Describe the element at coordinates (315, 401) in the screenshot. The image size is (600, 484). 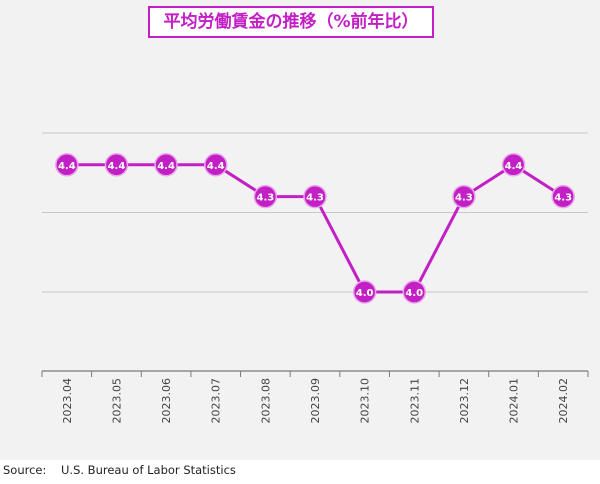
I see `x-tick-label: 2023.09` at that location.